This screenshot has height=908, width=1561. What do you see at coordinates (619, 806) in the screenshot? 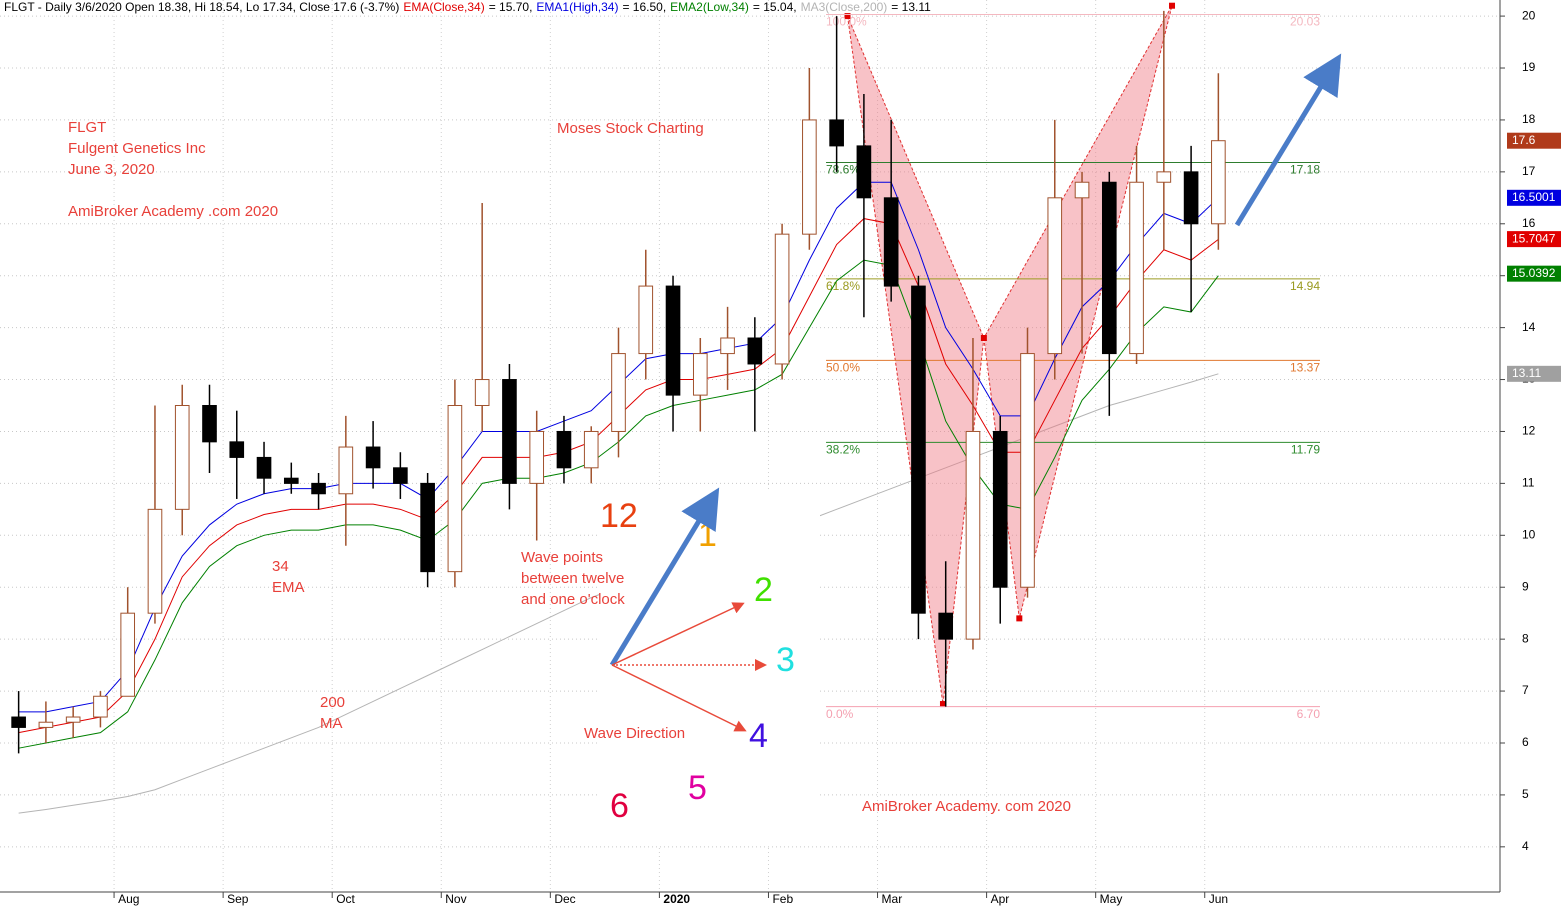
I see `clock-number: 6` at bounding box center [619, 806].